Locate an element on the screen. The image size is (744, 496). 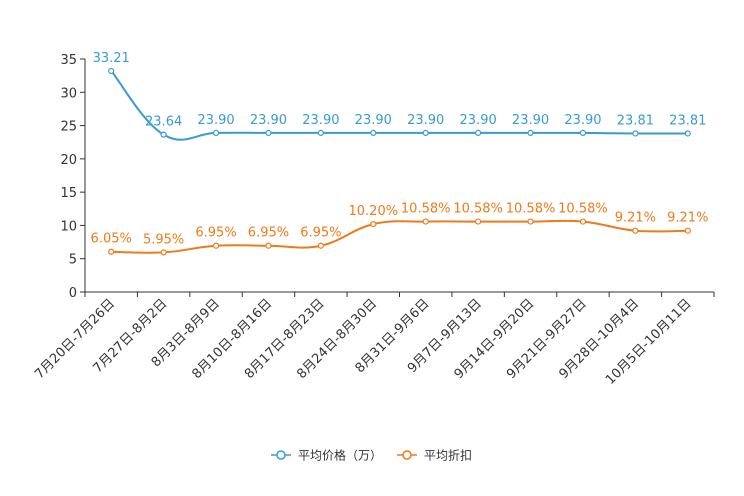
data-label-1: 10.20% is located at coordinates (374, 211).